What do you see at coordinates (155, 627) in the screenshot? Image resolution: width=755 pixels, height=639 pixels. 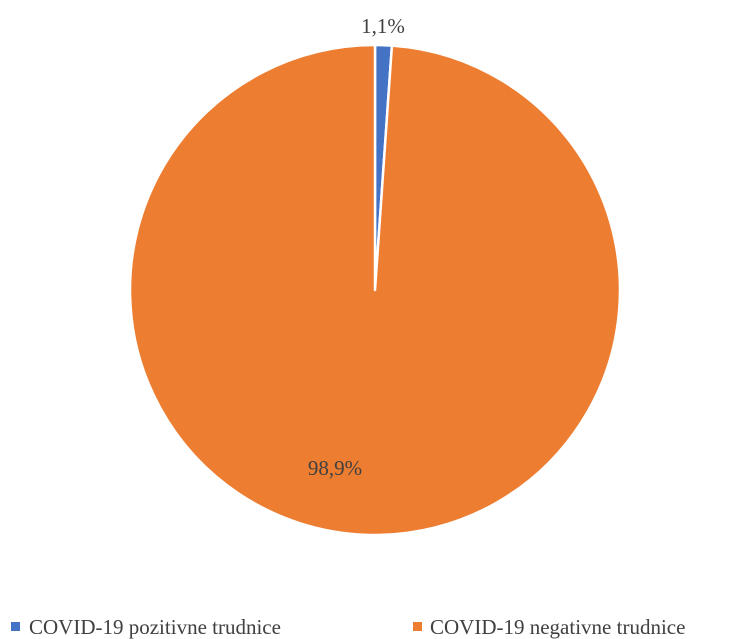 I see `legend-label-positive: COVID-19 pozitivne trudnice` at bounding box center [155, 627].